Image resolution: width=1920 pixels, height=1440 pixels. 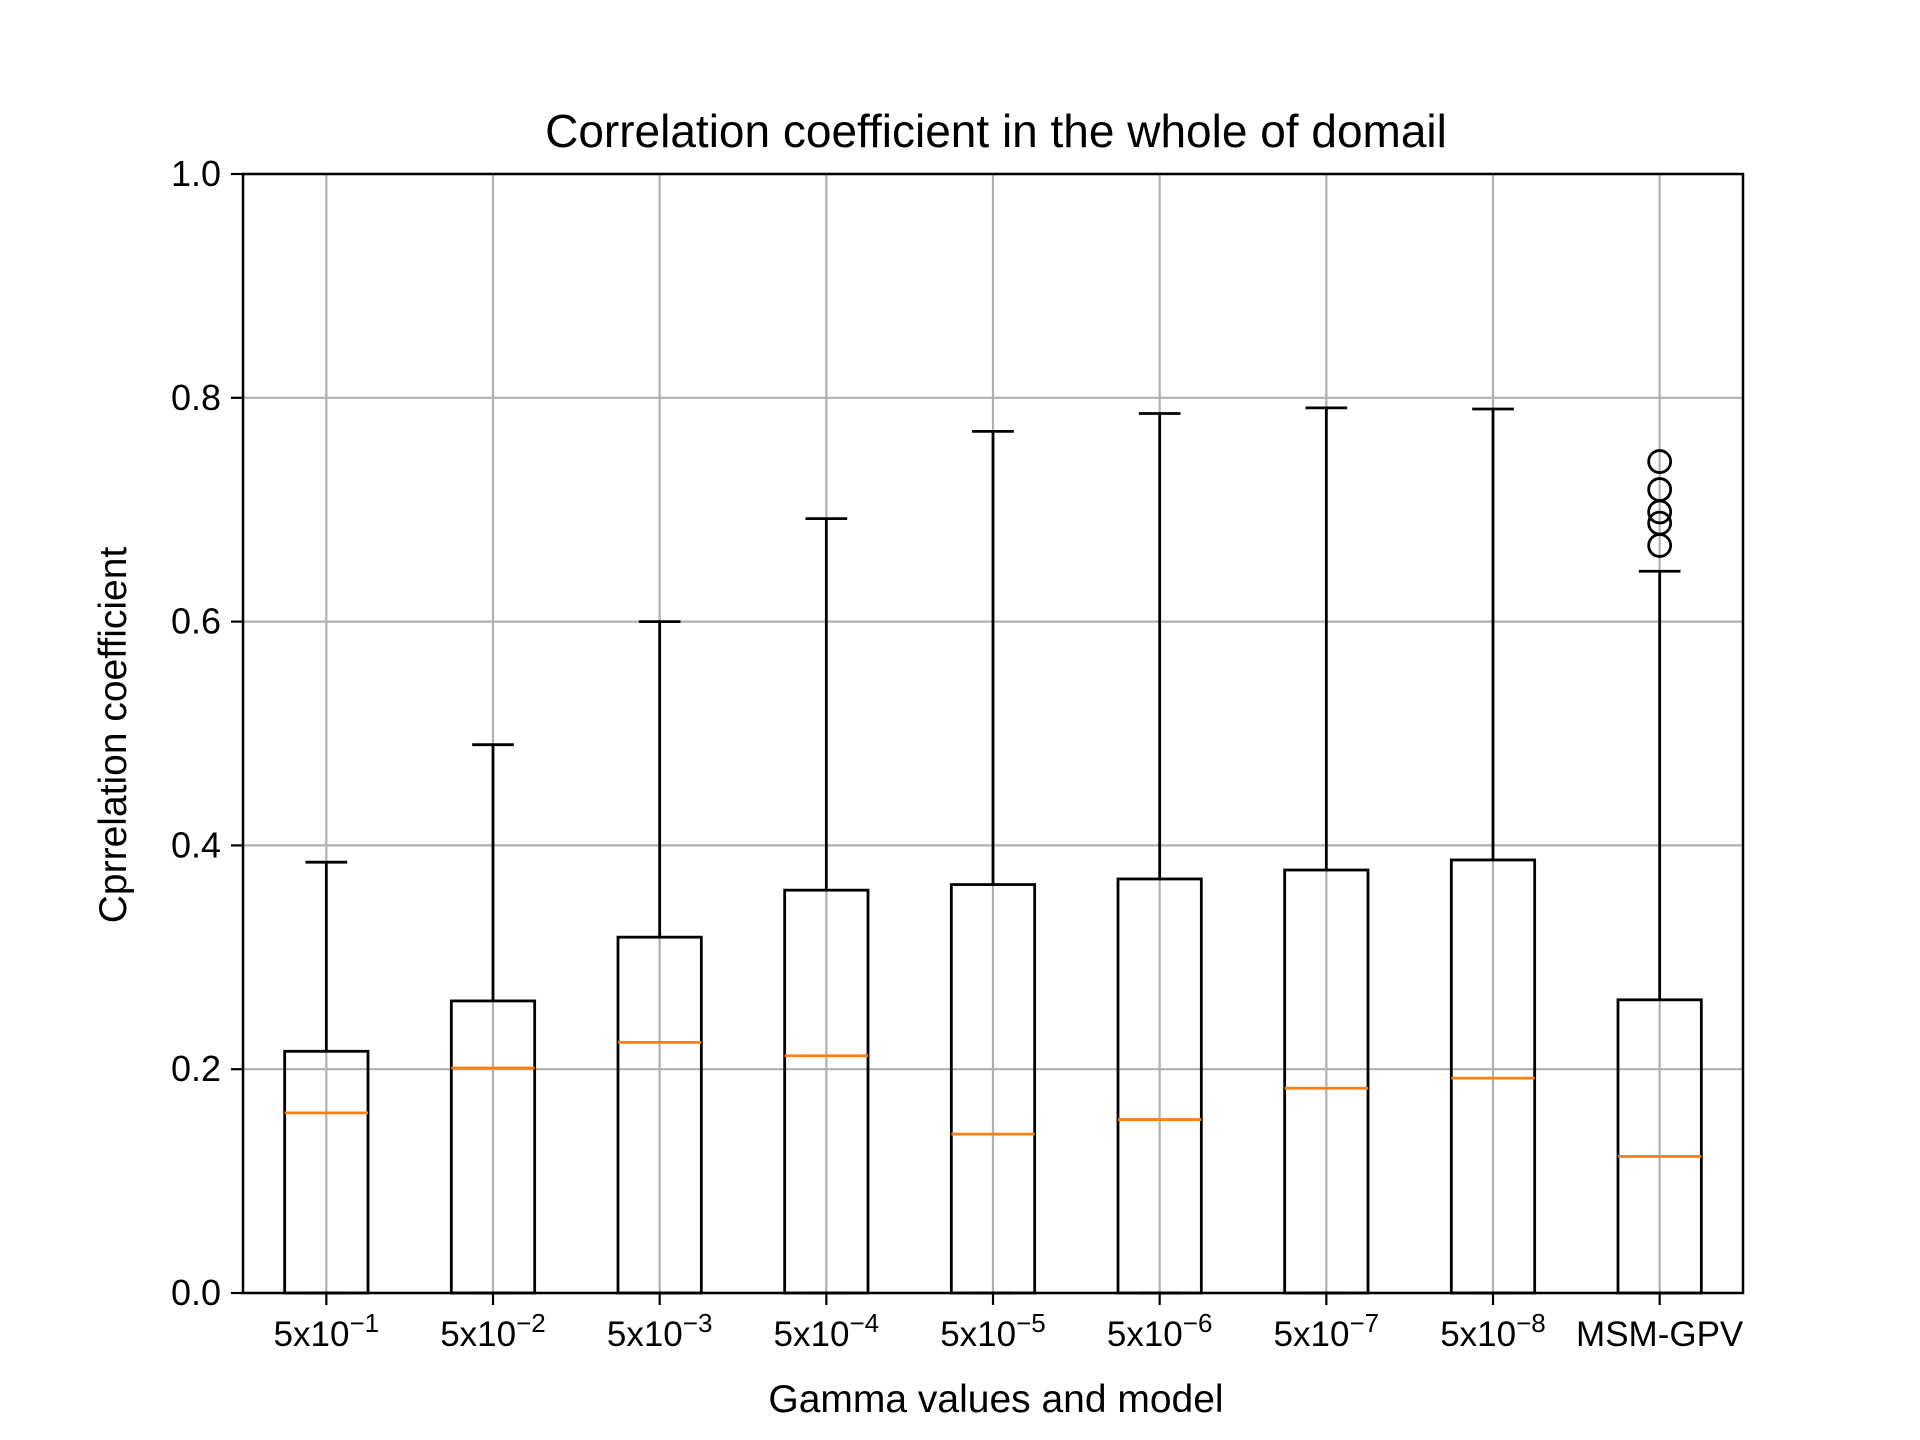 What do you see at coordinates (993, 1331) in the screenshot?
I see `x-tick-label: 5x10⁻⁵` at bounding box center [993, 1331].